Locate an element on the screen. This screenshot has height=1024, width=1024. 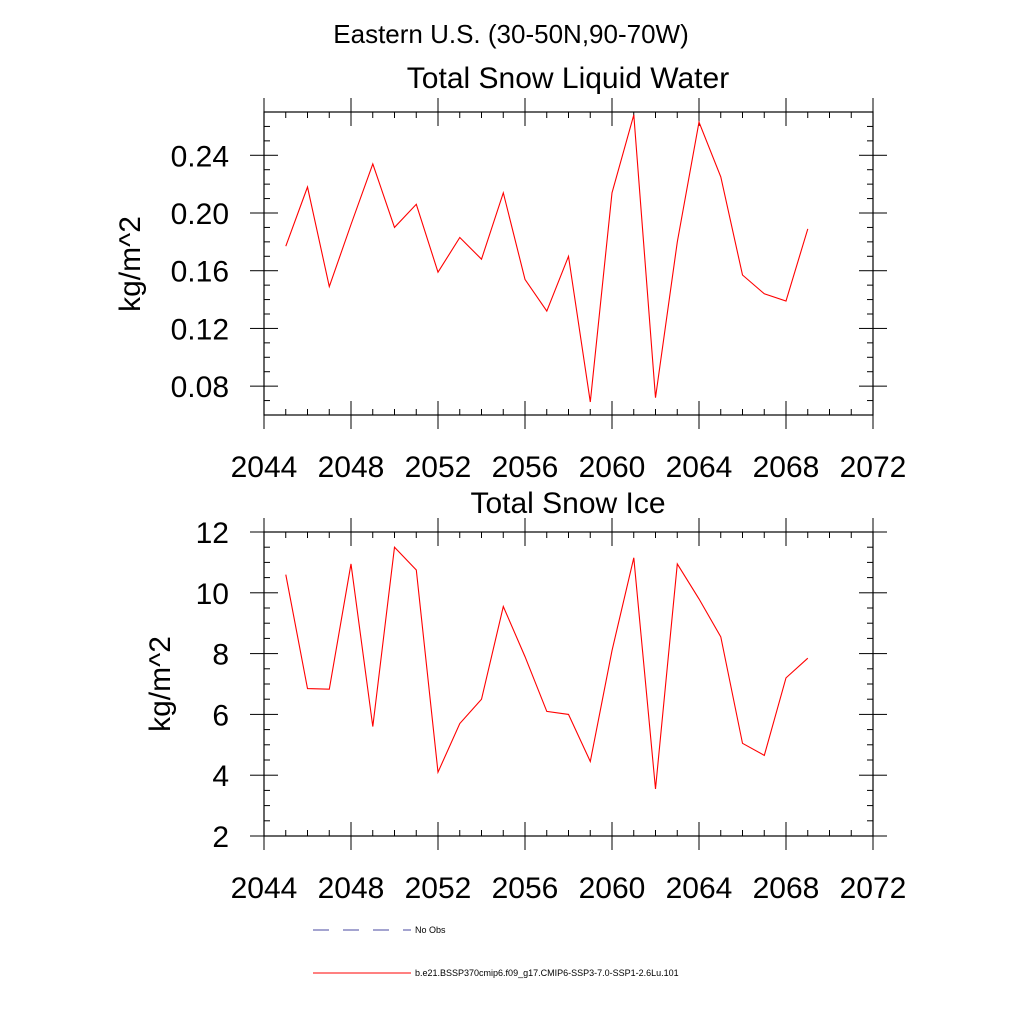
panel-1-ytick-label: 0.20 is located at coordinates (200, 214).